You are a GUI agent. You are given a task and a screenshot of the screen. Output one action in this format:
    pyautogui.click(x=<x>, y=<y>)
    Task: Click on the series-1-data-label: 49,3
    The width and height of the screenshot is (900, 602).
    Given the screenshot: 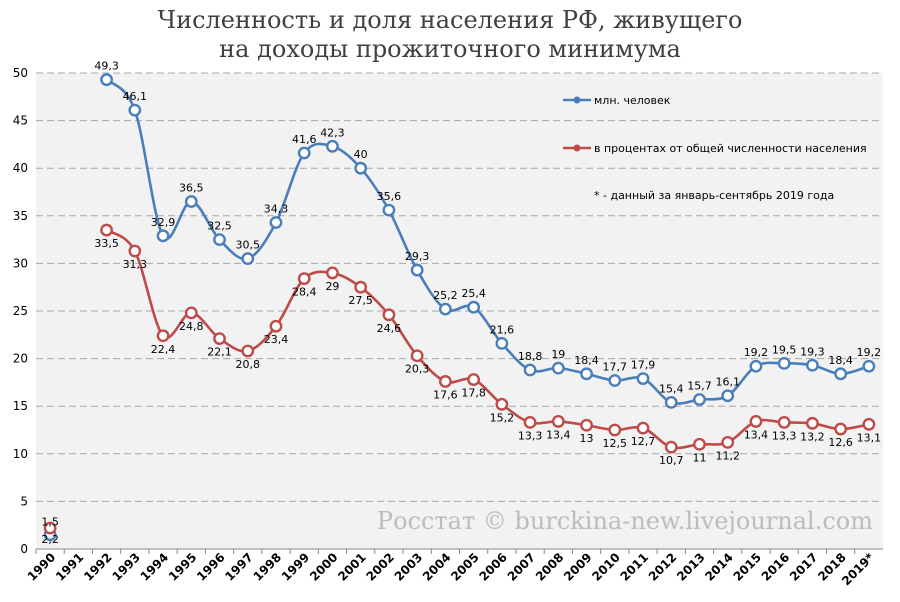 What is the action you would take?
    pyautogui.click(x=106, y=66)
    